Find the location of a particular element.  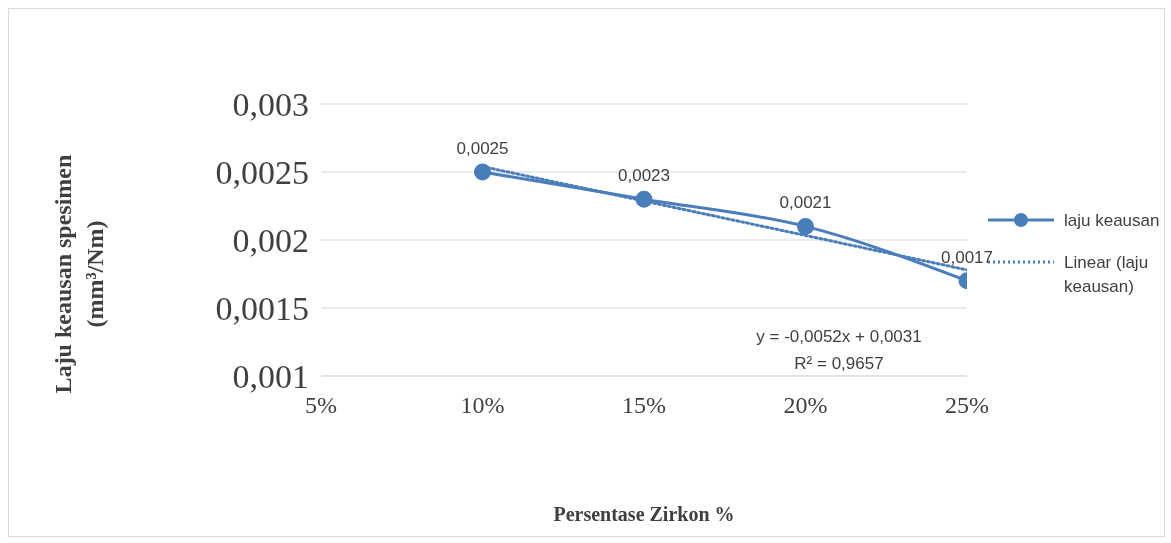

data-label: 0,0025 is located at coordinates (482, 148).